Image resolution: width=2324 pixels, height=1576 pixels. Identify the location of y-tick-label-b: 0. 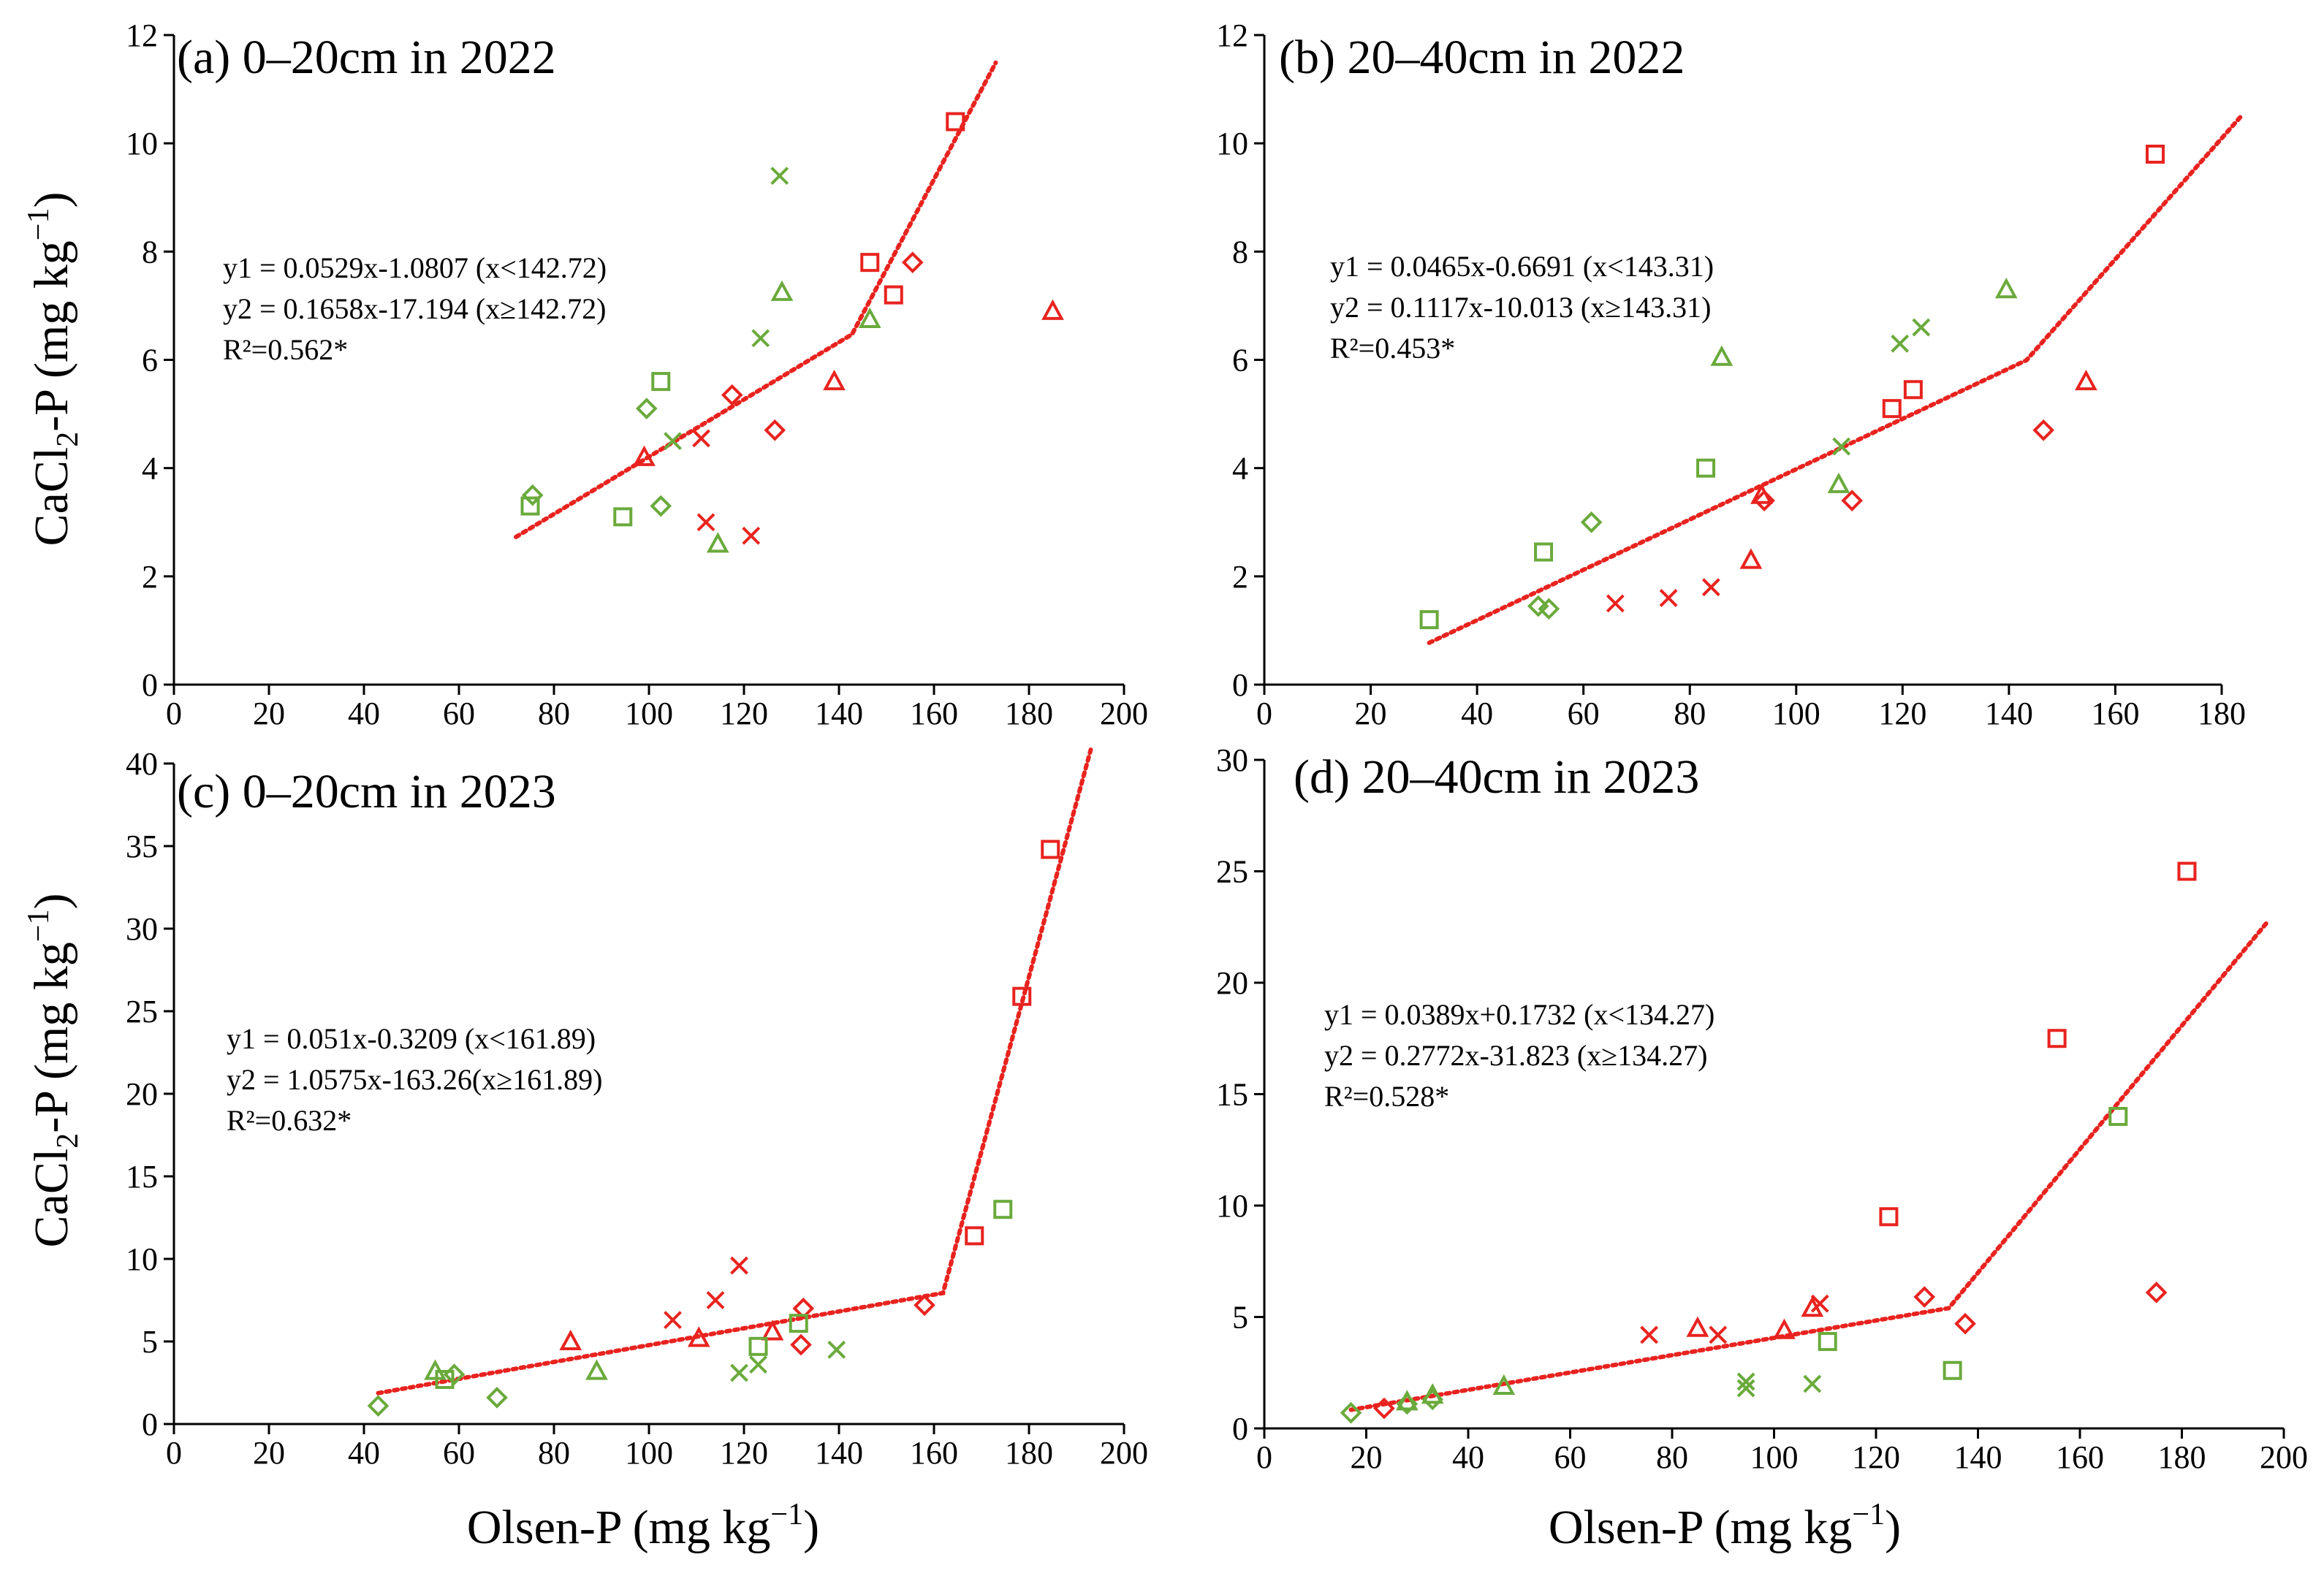
(1240, 685).